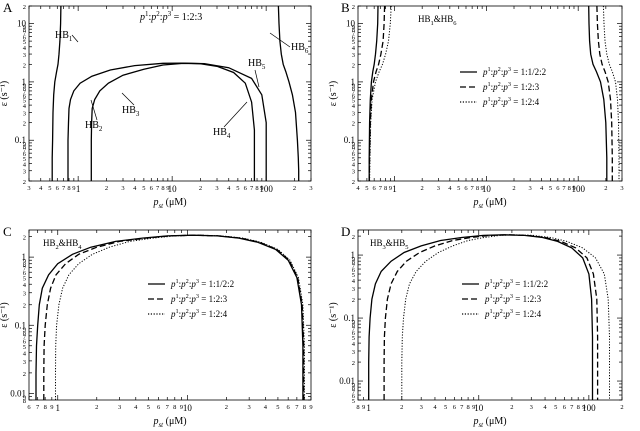 This screenshot has height=431, width=640. Describe the element at coordinates (514, 71) in the screenshot. I see `legend-label: p1​:p2​:p3​ = 1:1/2:2` at that location.